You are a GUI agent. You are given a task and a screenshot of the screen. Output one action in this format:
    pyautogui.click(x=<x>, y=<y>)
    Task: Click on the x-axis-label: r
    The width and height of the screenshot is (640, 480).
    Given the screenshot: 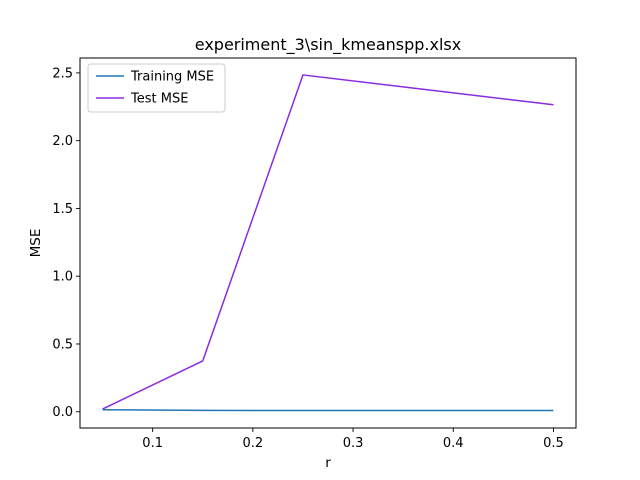 What is the action you would take?
    pyautogui.click(x=328, y=463)
    